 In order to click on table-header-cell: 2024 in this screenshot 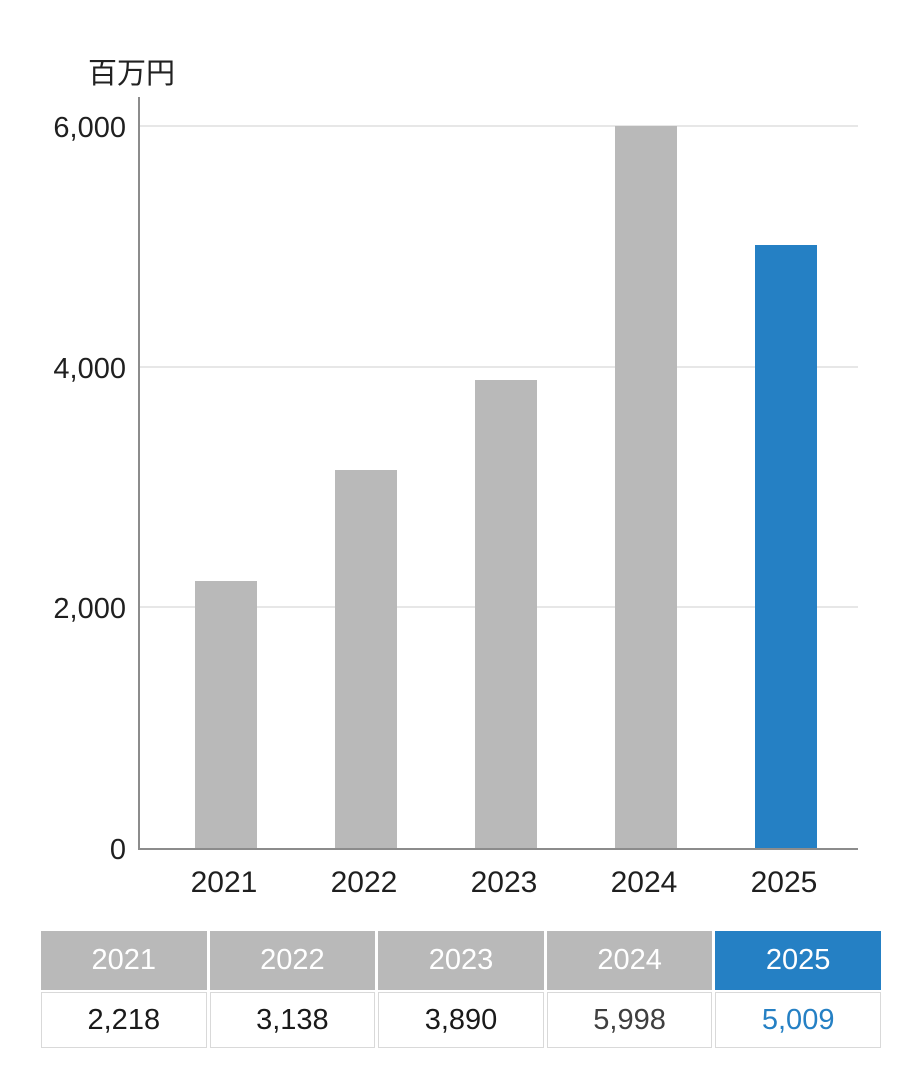, I will do `click(629, 960)`.